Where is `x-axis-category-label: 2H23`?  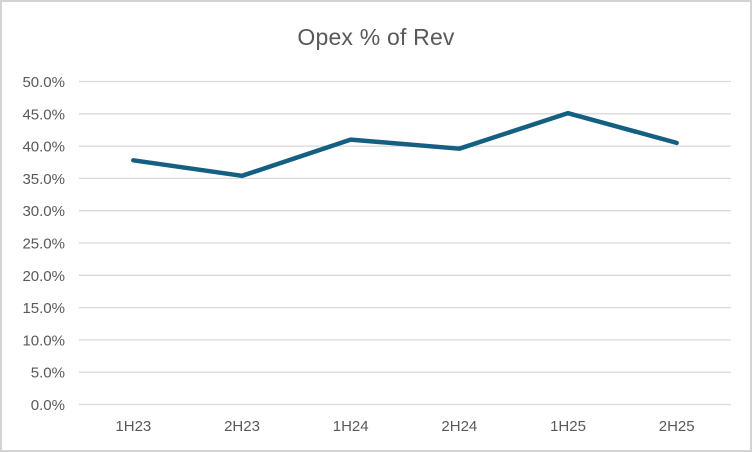 x-axis-category-label: 2H23 is located at coordinates (242, 426).